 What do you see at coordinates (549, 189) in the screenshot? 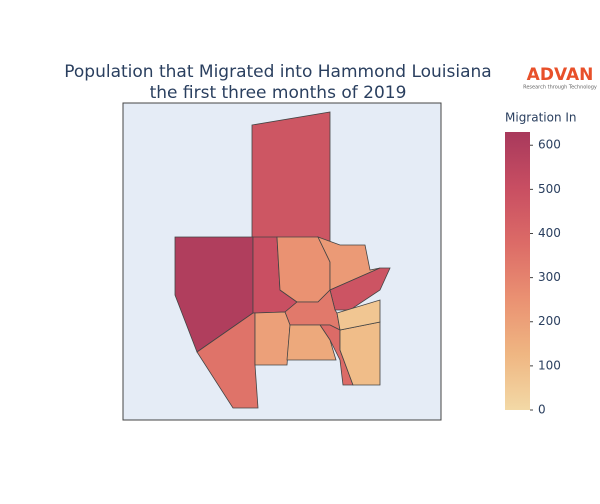
I see `colorbar-tick-label: 500` at bounding box center [549, 189].